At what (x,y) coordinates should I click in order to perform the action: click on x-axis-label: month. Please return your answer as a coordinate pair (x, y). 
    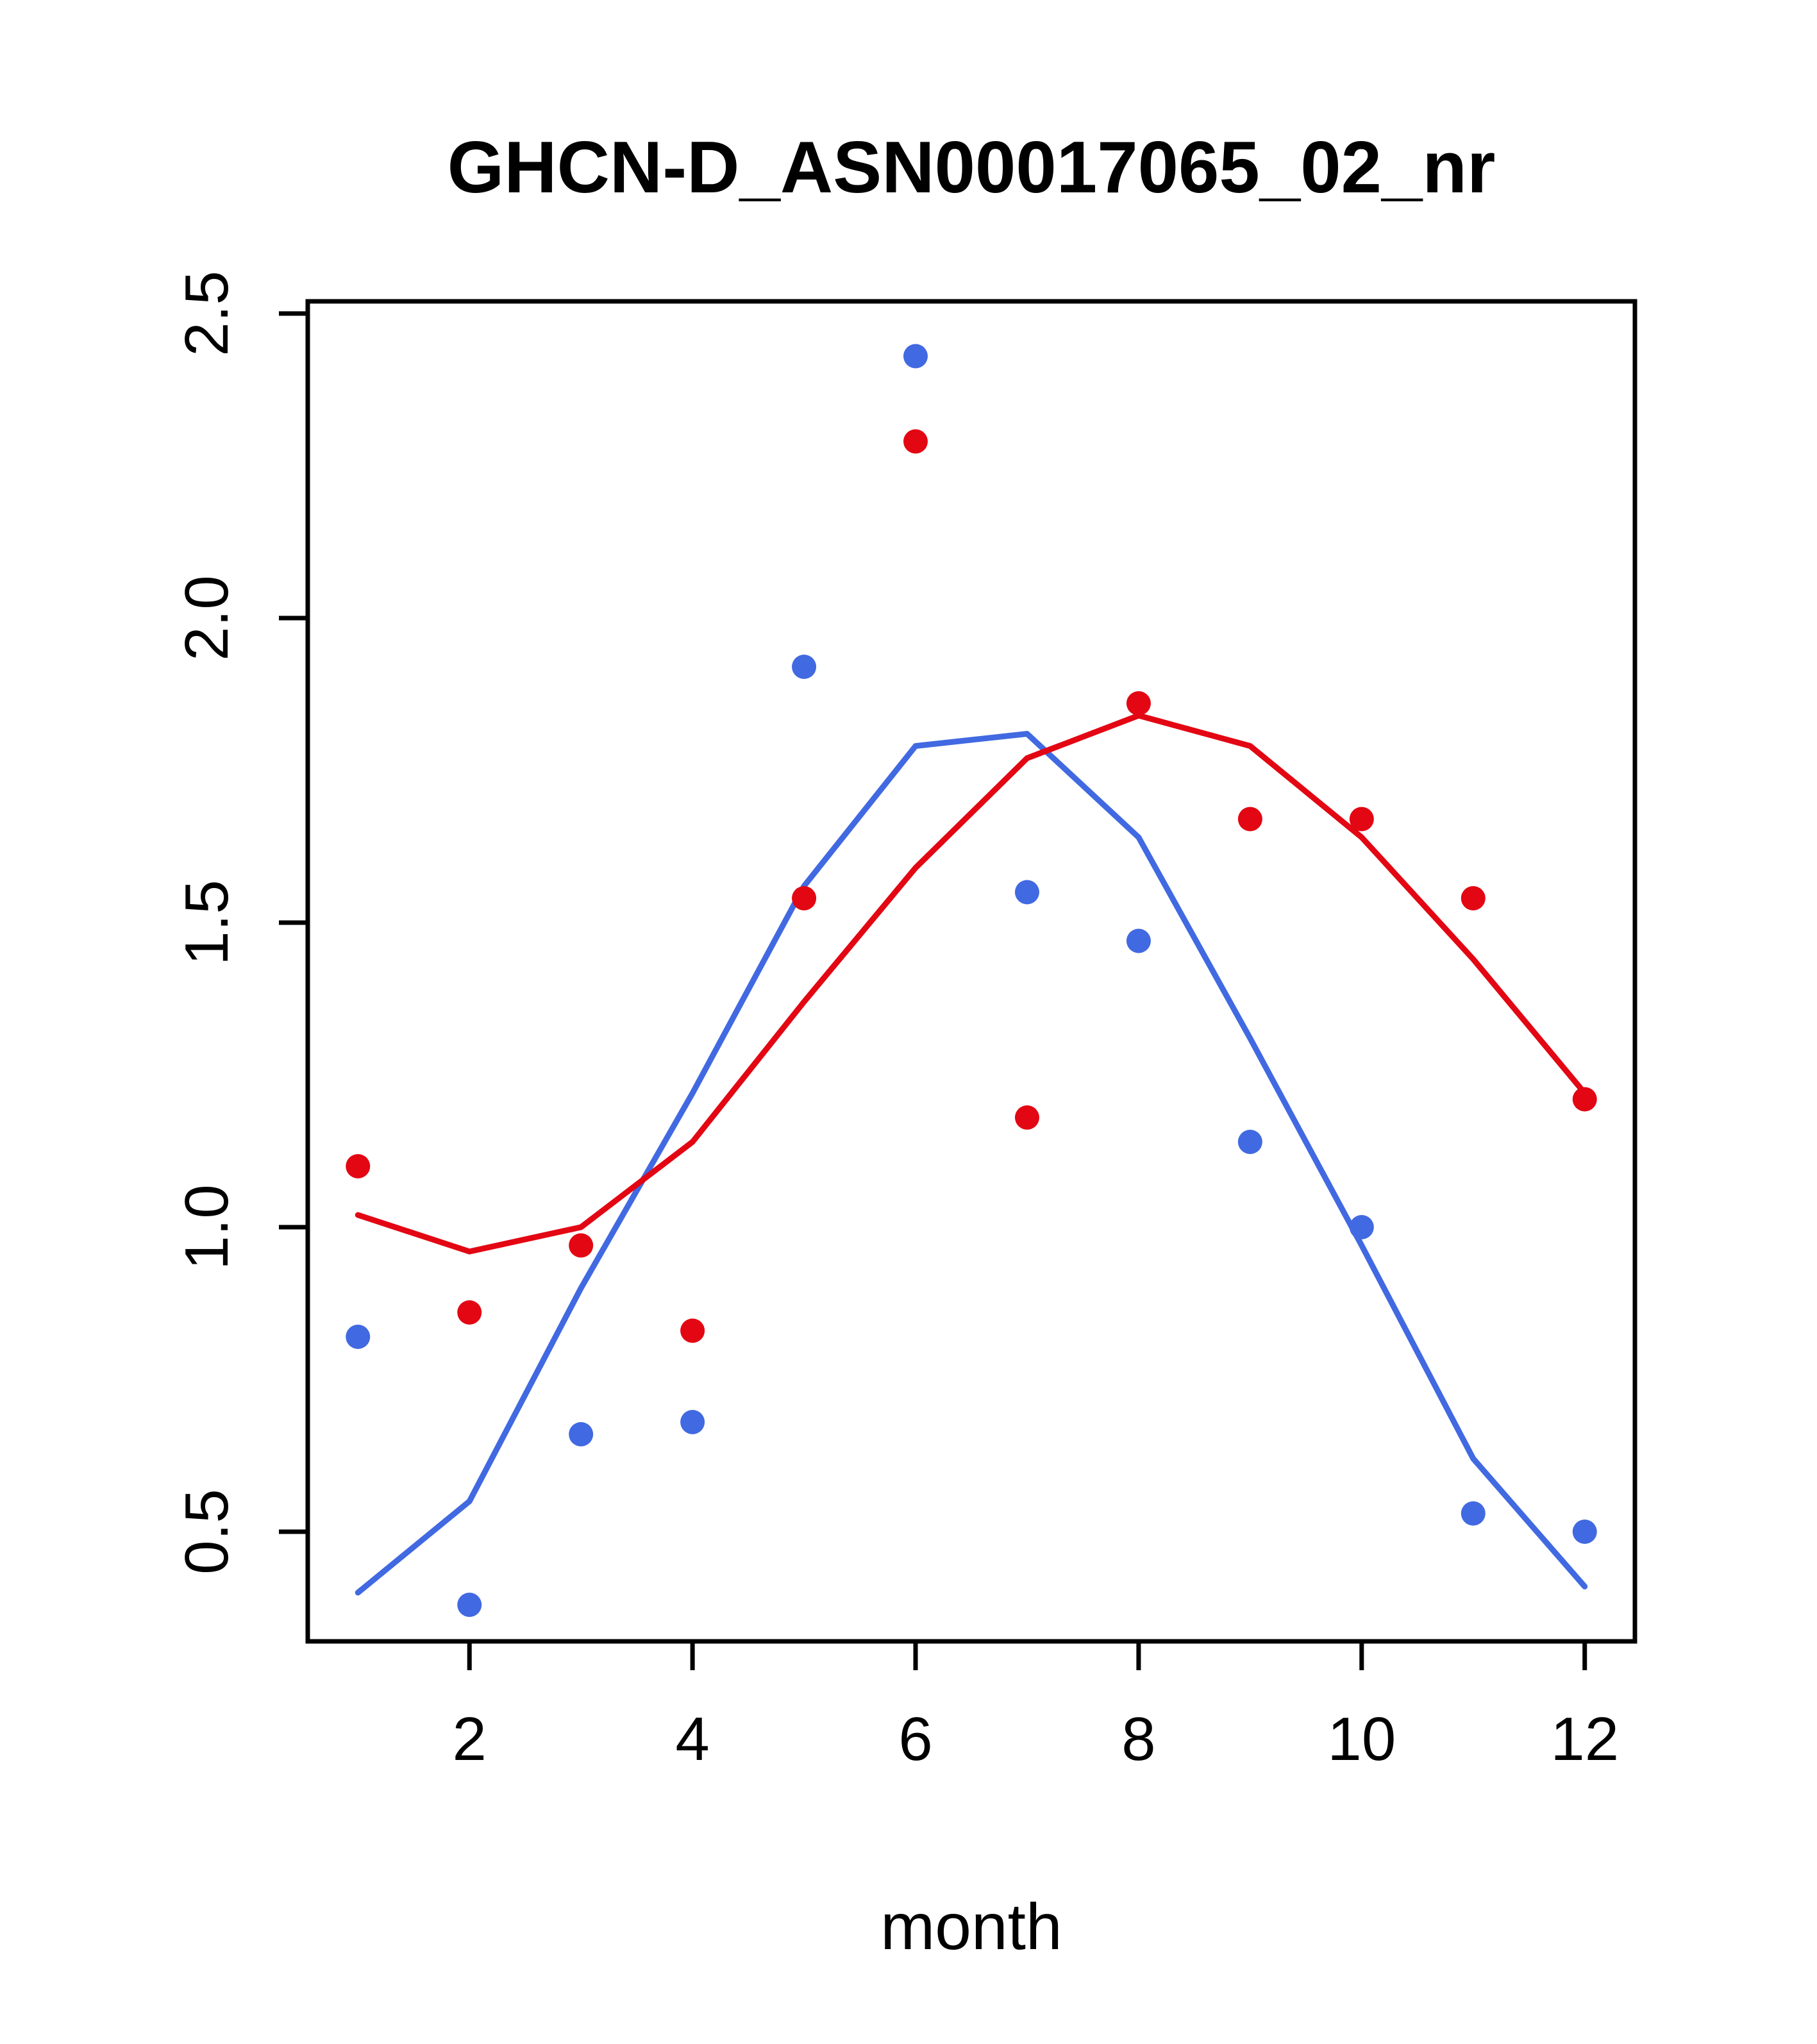
    Looking at the image, I should click on (971, 1927).